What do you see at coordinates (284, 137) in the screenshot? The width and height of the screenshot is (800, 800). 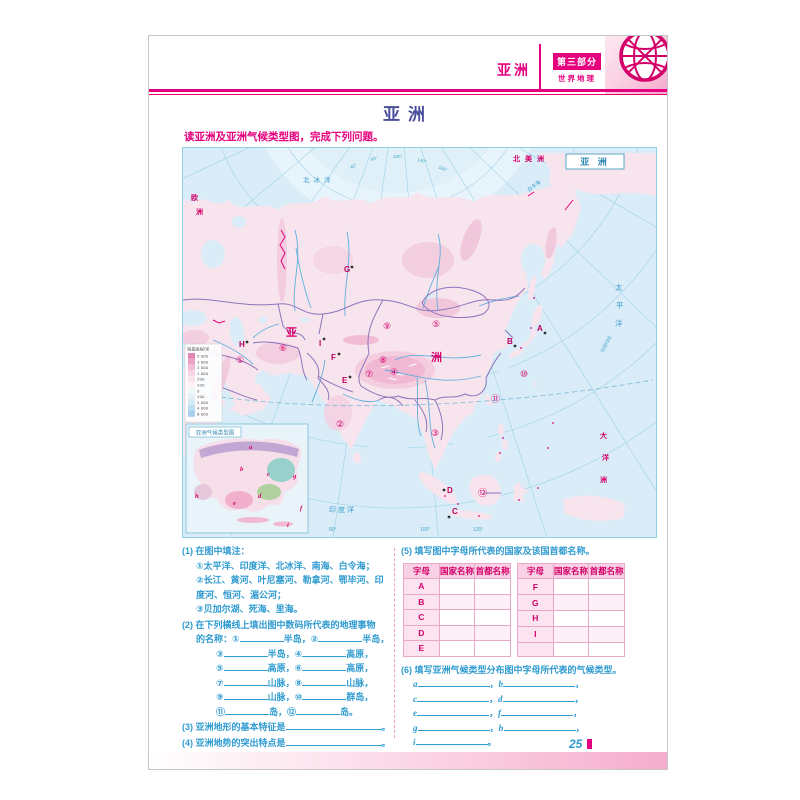 I see `exercise-instruction: 读亚洲及亚洲气候类型图，完成下列问题。` at bounding box center [284, 137].